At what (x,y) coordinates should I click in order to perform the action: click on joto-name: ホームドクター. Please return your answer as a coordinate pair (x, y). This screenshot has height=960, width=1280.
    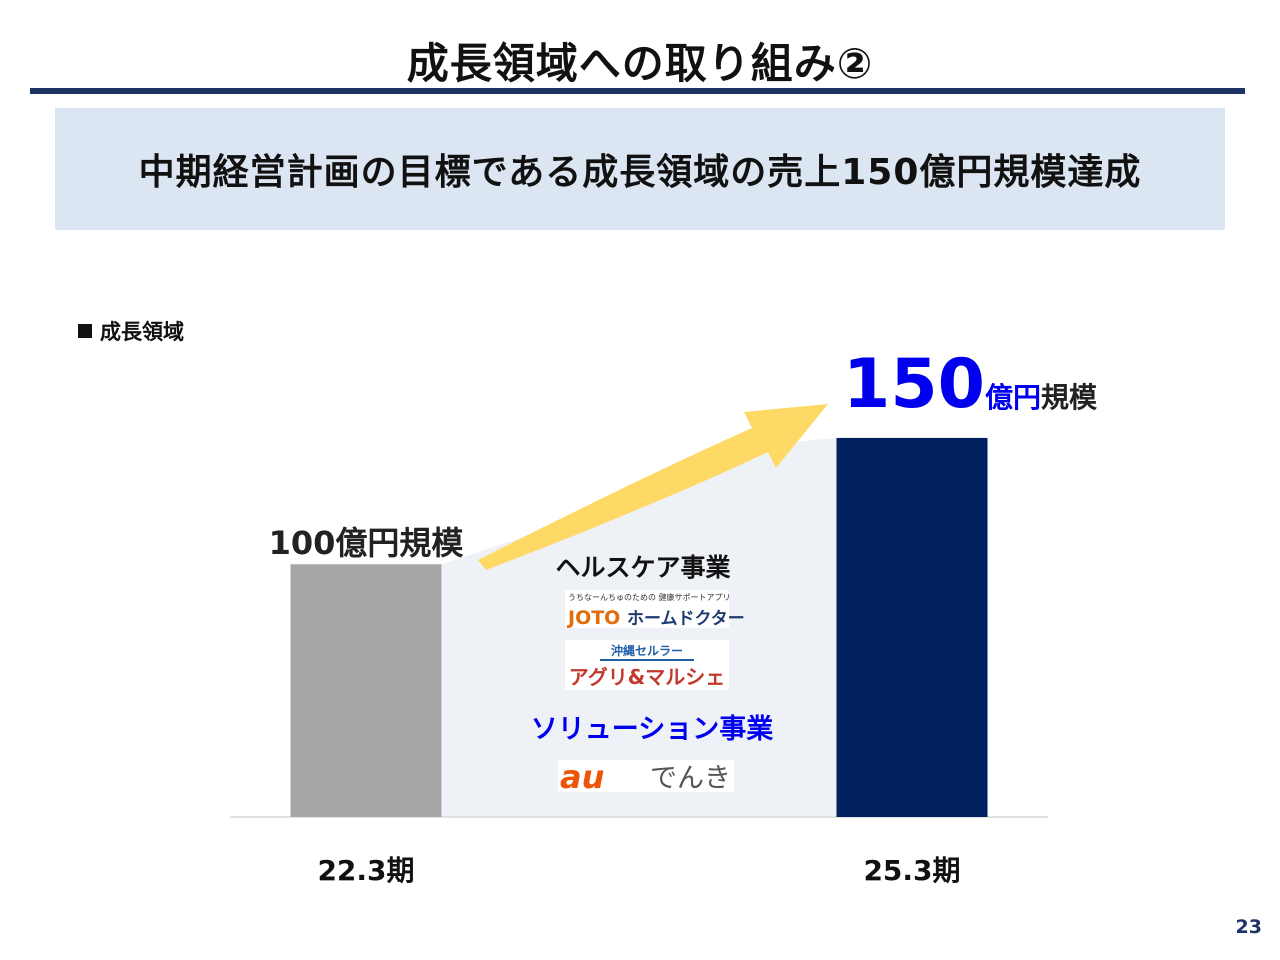
    Looking at the image, I should click on (686, 619).